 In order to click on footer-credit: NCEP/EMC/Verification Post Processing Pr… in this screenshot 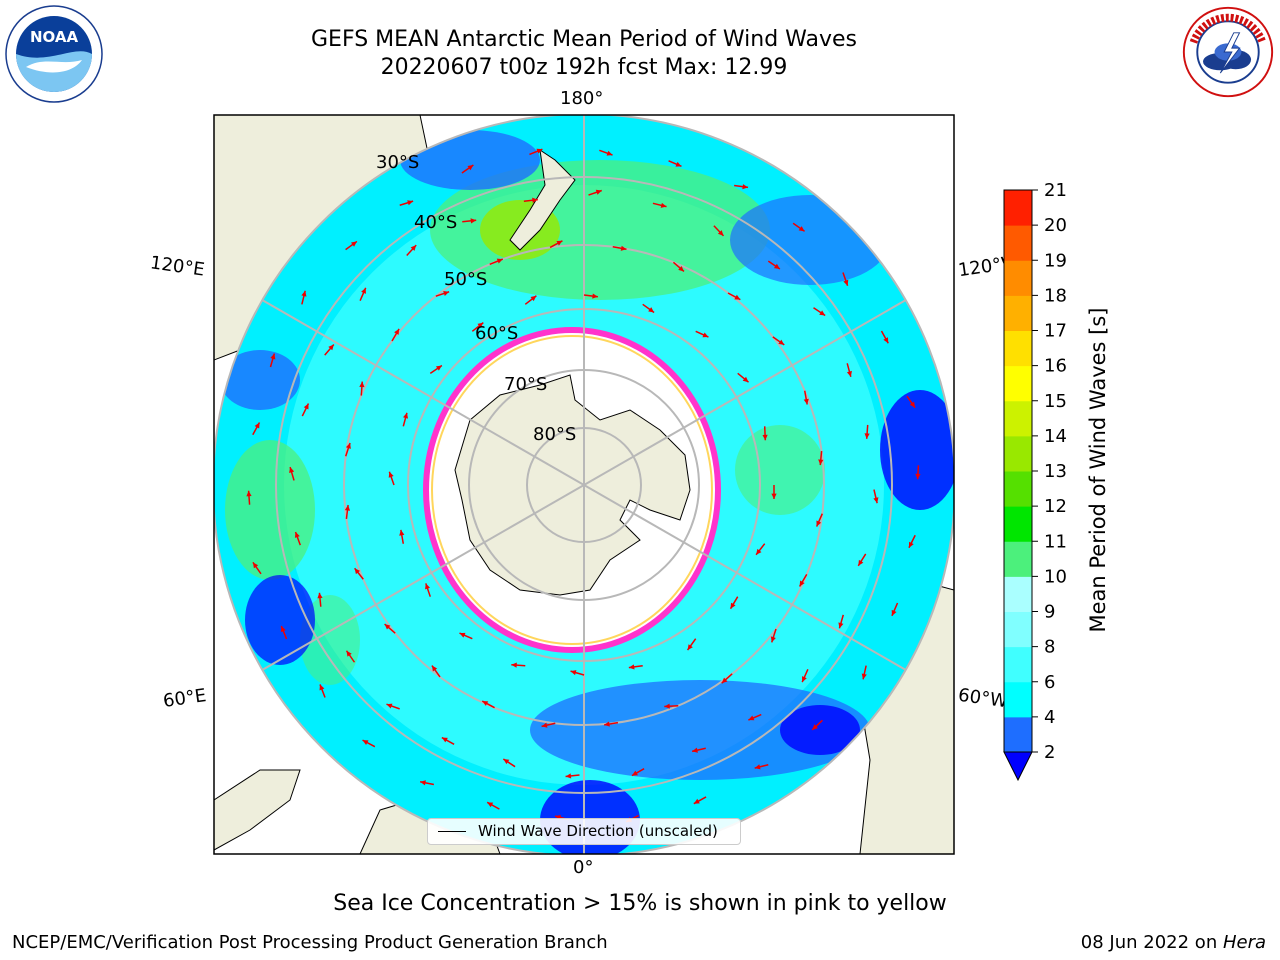, I will do `click(310, 942)`.